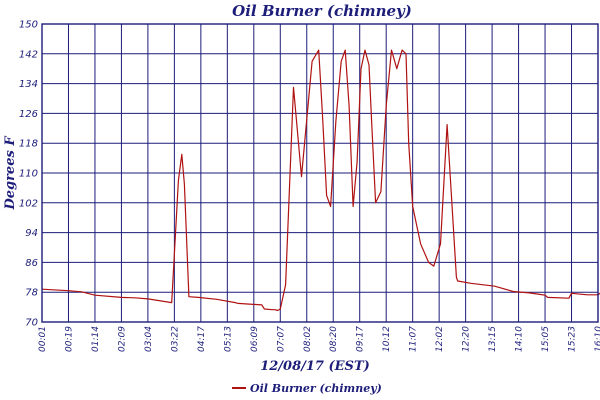 The width and height of the screenshot is (600, 400). I want to click on y-tick-label: 78, so click(31, 293).